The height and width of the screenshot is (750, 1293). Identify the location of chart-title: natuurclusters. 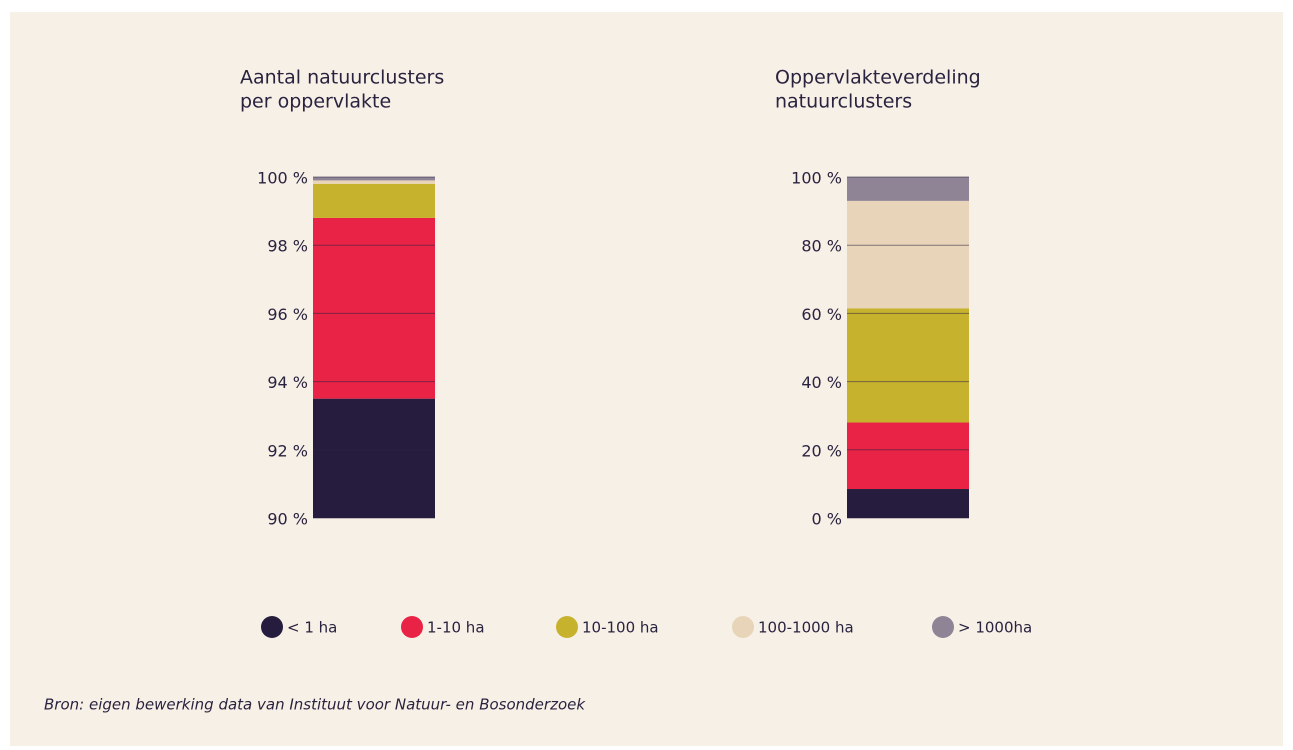
(843, 102).